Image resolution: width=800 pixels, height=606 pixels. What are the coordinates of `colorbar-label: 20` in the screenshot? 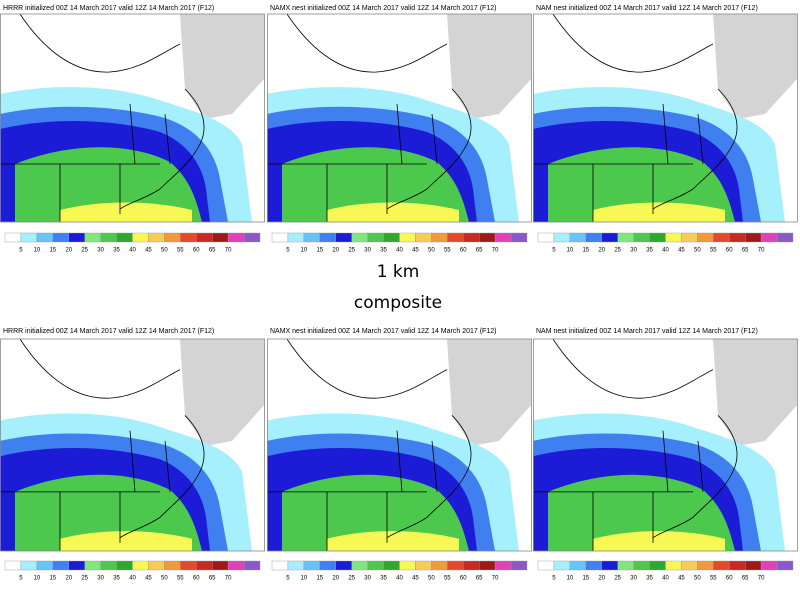 It's located at (335, 251).